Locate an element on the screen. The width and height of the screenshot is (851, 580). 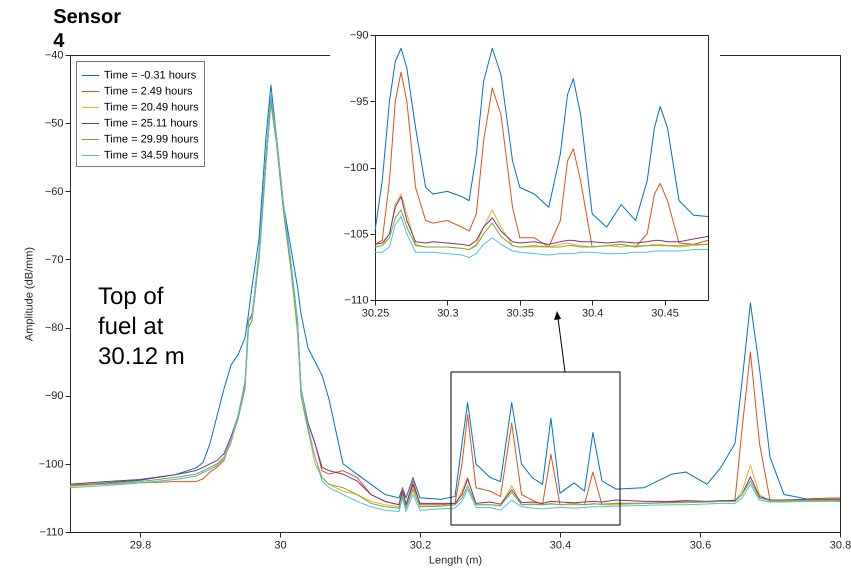
annotation: Top of fuel at 30.12 m is located at coordinates (141, 326).